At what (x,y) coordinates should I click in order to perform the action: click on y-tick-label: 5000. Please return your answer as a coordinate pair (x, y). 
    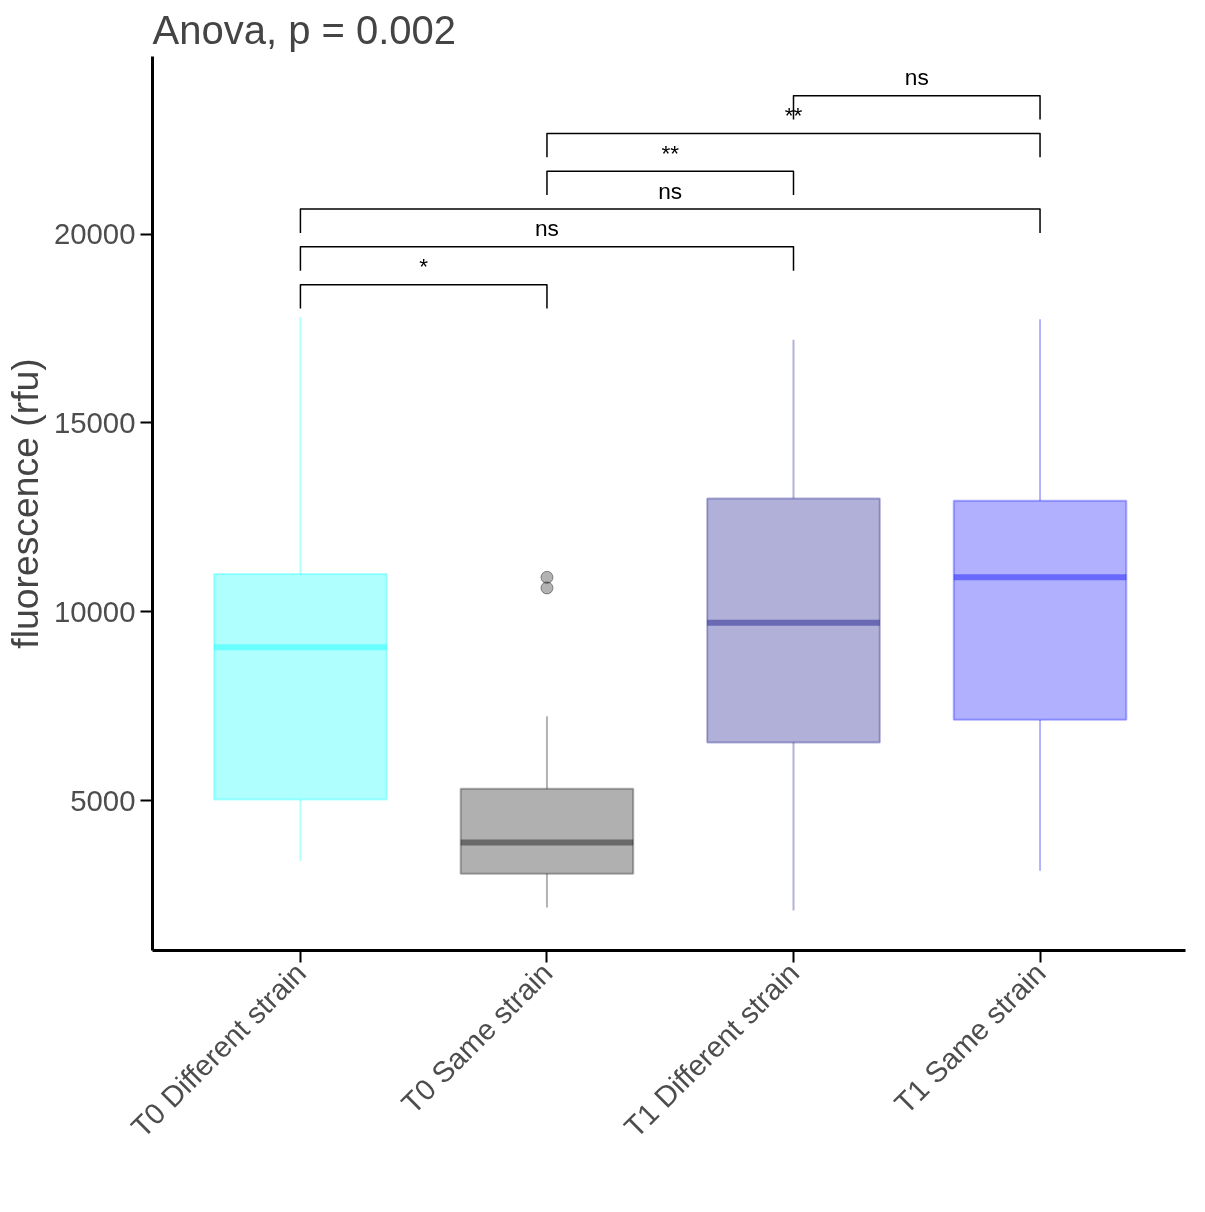
    Looking at the image, I should click on (103, 800).